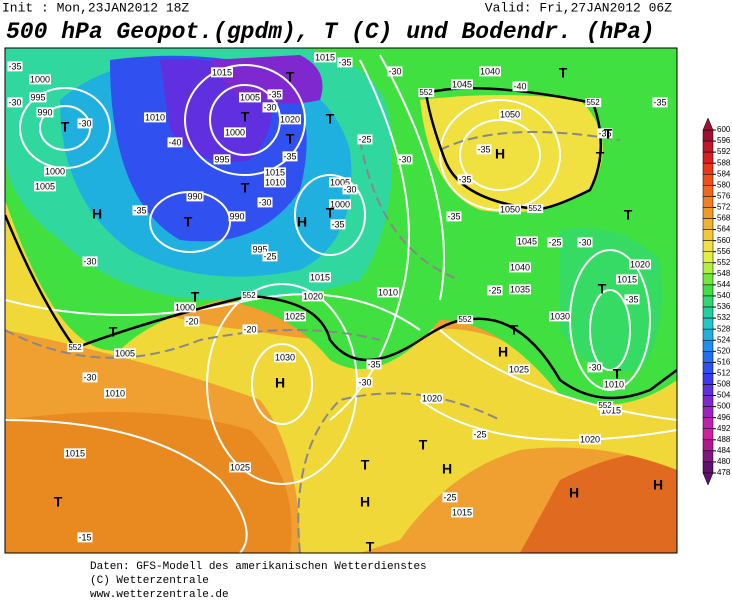 The height and width of the screenshot is (600, 732). What do you see at coordinates (724, 450) in the screenshot?
I see `legend-tick-label: 484` at bounding box center [724, 450].